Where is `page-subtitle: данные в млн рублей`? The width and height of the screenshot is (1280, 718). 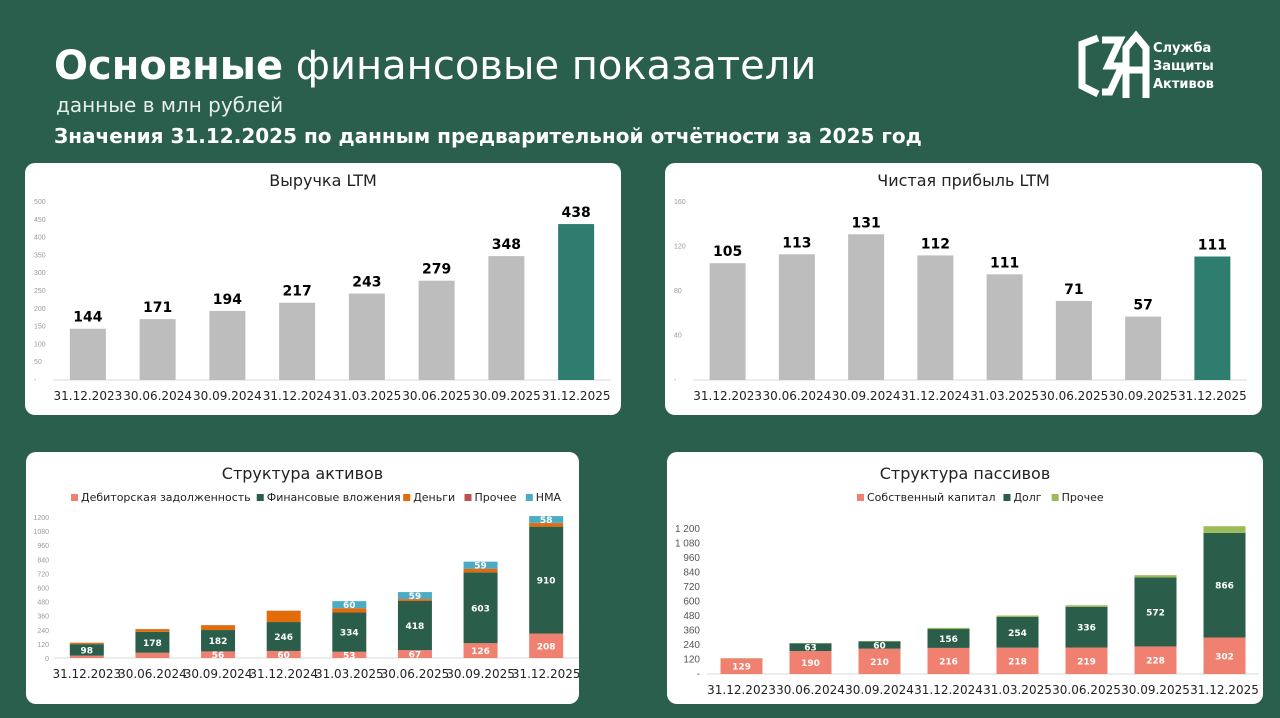
page-subtitle: данные в млн рублей is located at coordinates (170, 105).